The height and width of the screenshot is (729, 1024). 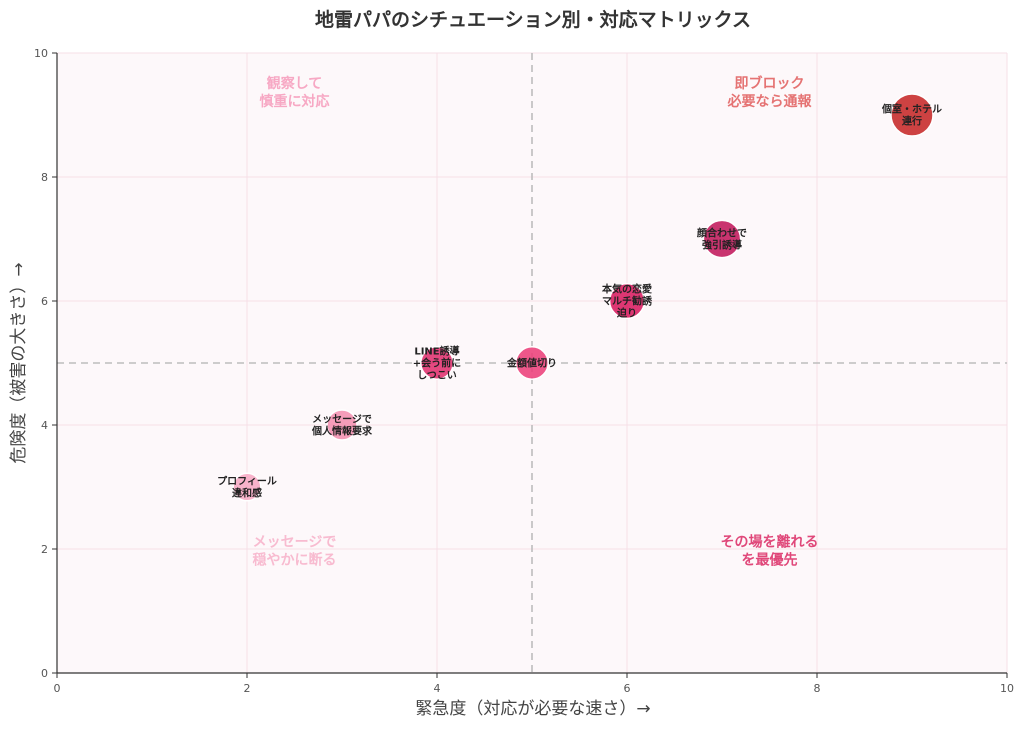 I want to click on quadrant-label: その場を離れるを最優先, so click(x=770, y=551).